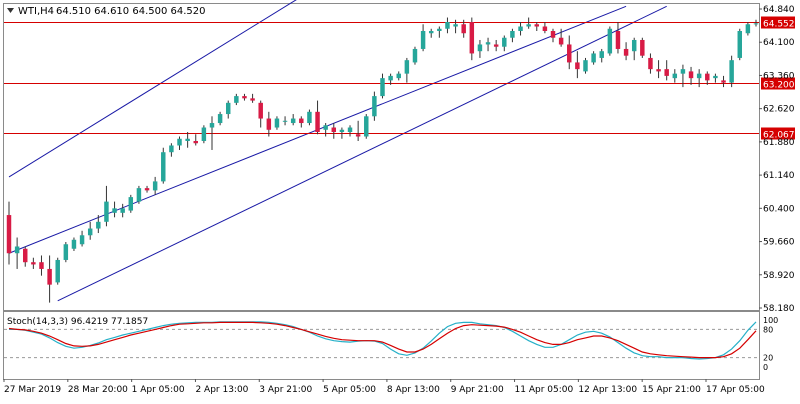 The width and height of the screenshot is (800, 404). Describe the element at coordinates (382, 340) in the screenshot. I see `stoch-signal-line` at that location.